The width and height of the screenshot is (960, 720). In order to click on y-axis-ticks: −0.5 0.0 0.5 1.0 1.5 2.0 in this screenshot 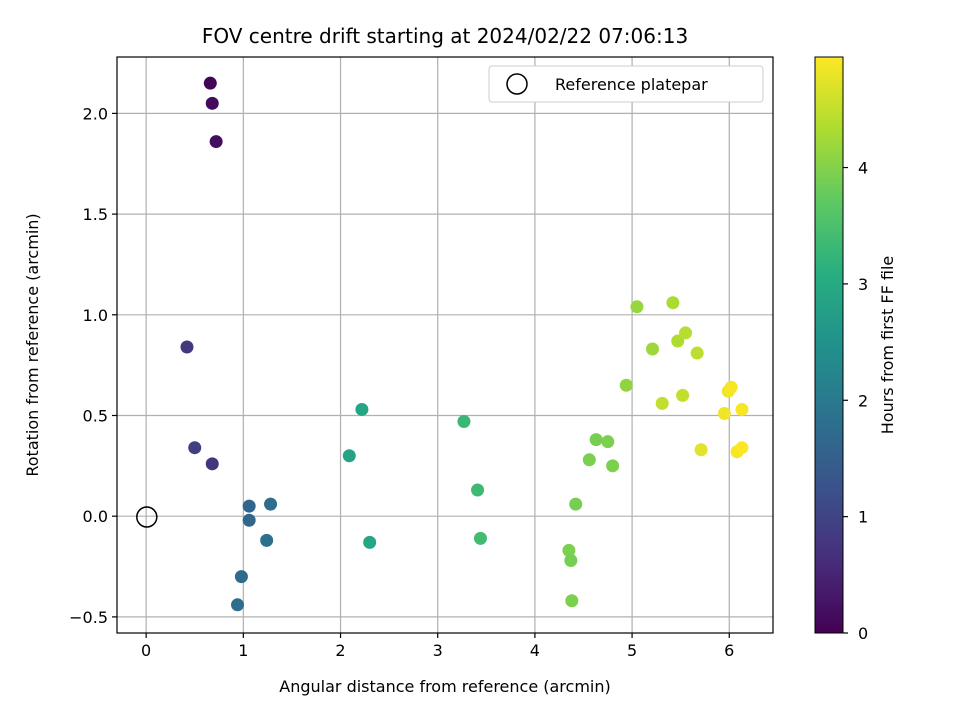, I will do `click(93, 365)`.